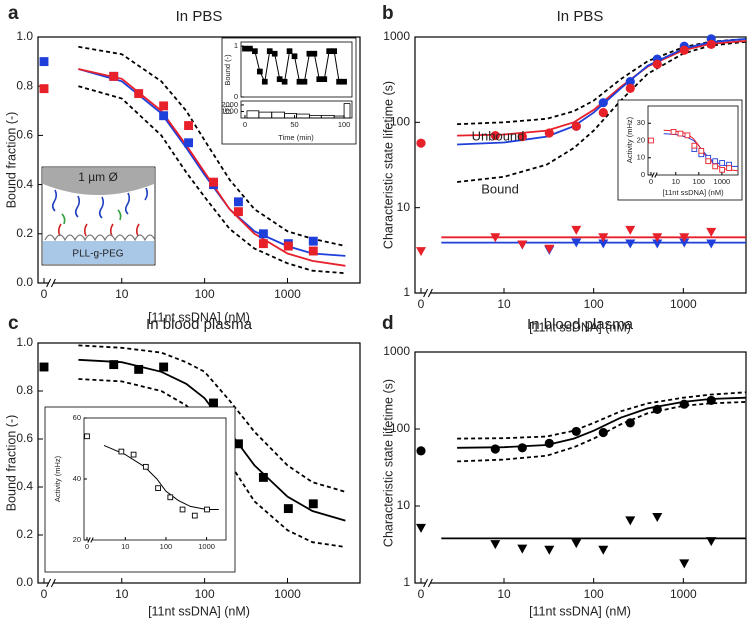  What do you see at coordinates (24, 36) in the screenshot?
I see `y-tick-label: 1.0` at bounding box center [24, 36].